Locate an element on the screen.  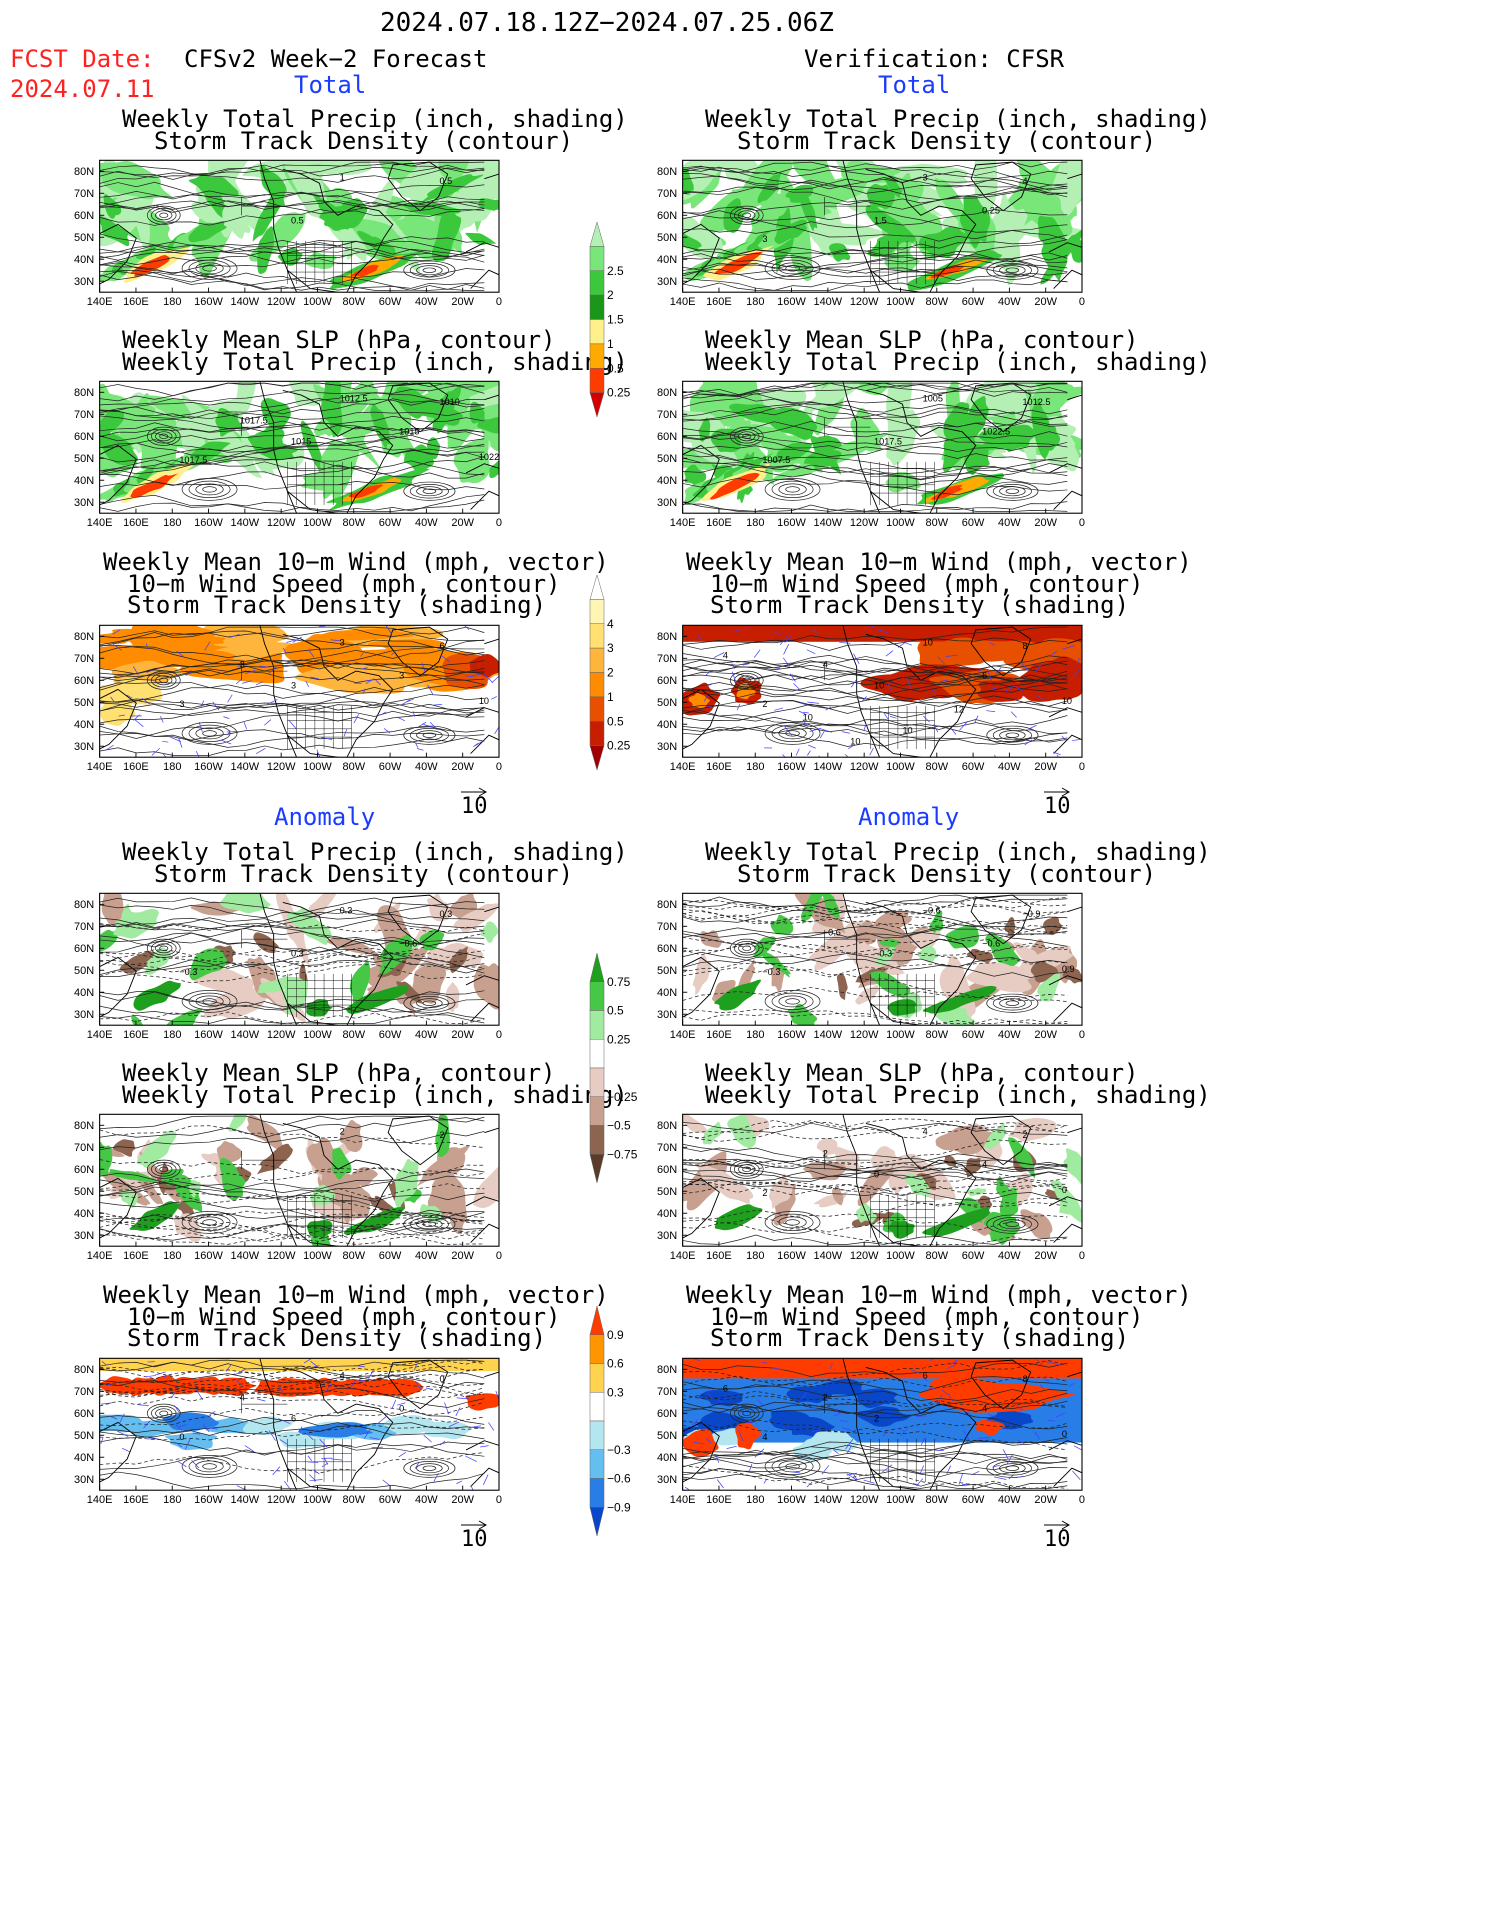
lon-label: 0 is located at coordinates (499, 1256).